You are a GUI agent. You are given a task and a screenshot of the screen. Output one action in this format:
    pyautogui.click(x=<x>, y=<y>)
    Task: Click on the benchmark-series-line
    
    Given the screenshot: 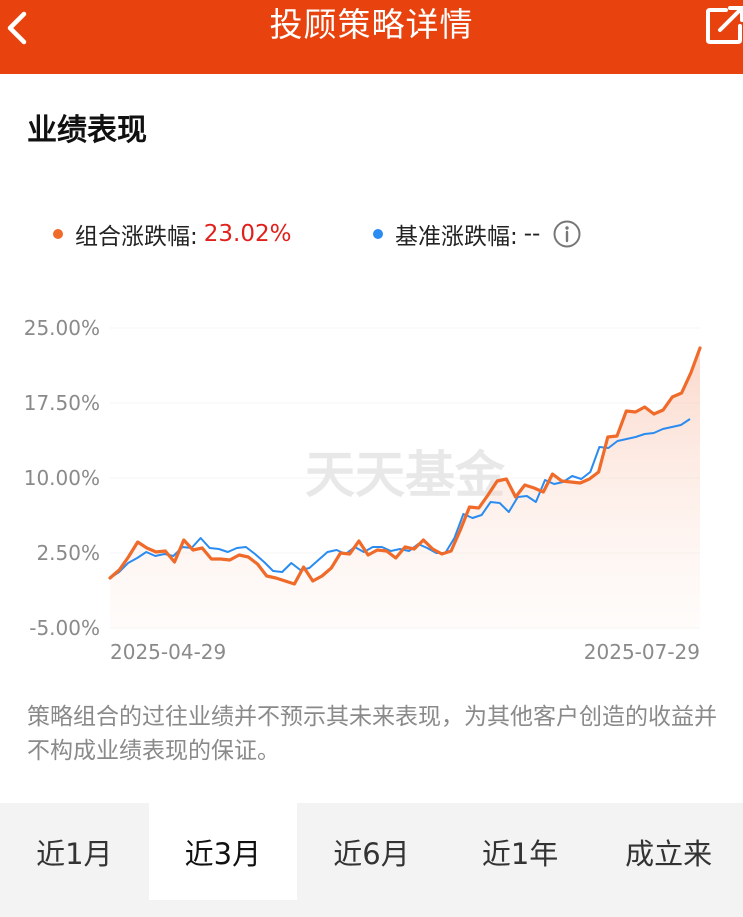 What is the action you would take?
    pyautogui.click(x=400, y=498)
    